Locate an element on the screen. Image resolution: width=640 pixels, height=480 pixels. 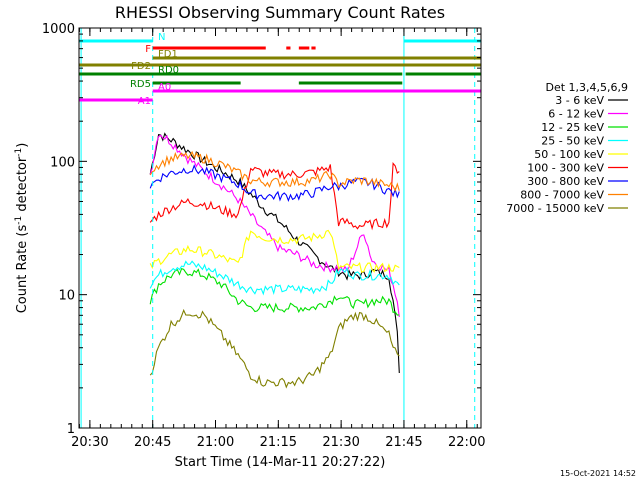
flag-bars: NF FD1 FD2 RD0 RD5 A0 A1 is located at coordinates (280, 69).